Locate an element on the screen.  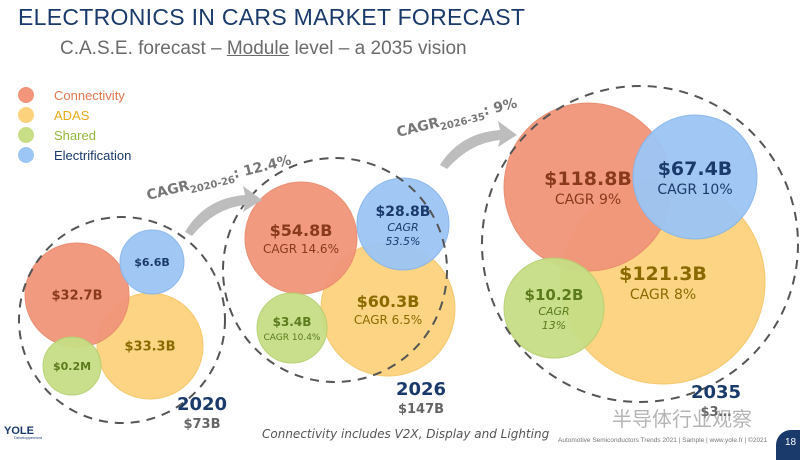
year-label: 2026 is located at coordinates (421, 389).